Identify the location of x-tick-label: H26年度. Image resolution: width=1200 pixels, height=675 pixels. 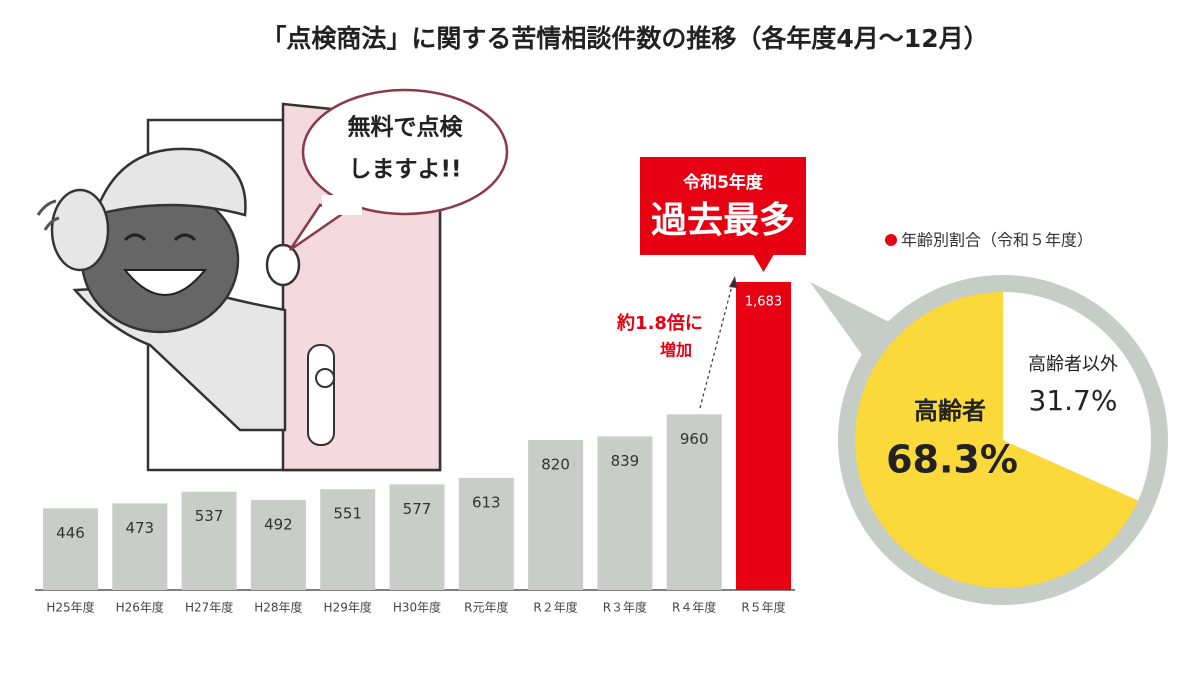
(140, 608).